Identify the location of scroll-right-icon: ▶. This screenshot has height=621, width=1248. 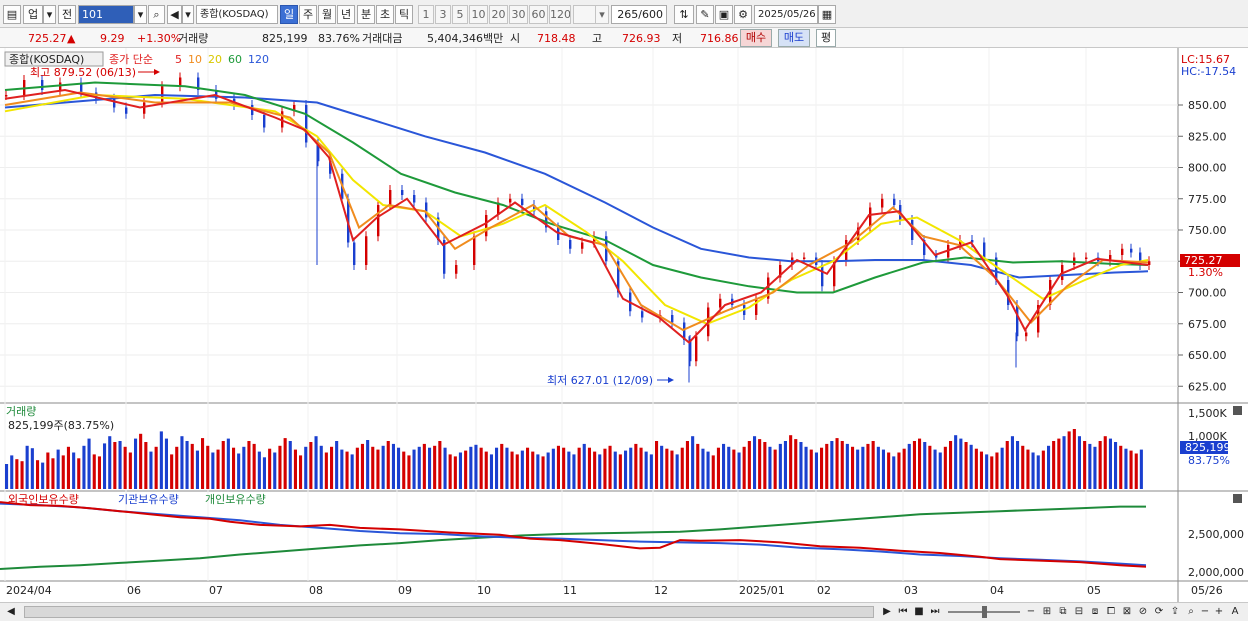
(887, 611).